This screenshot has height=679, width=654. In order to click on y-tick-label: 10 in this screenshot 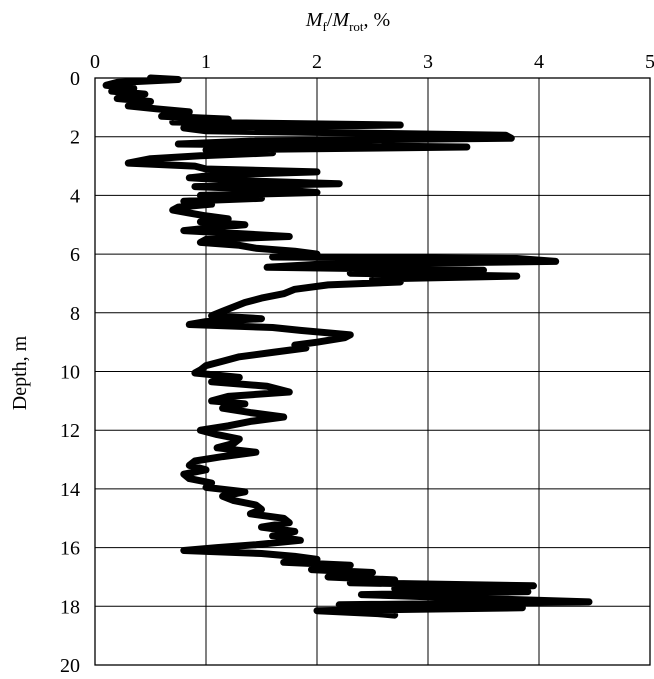, I will do `click(70, 373)`.